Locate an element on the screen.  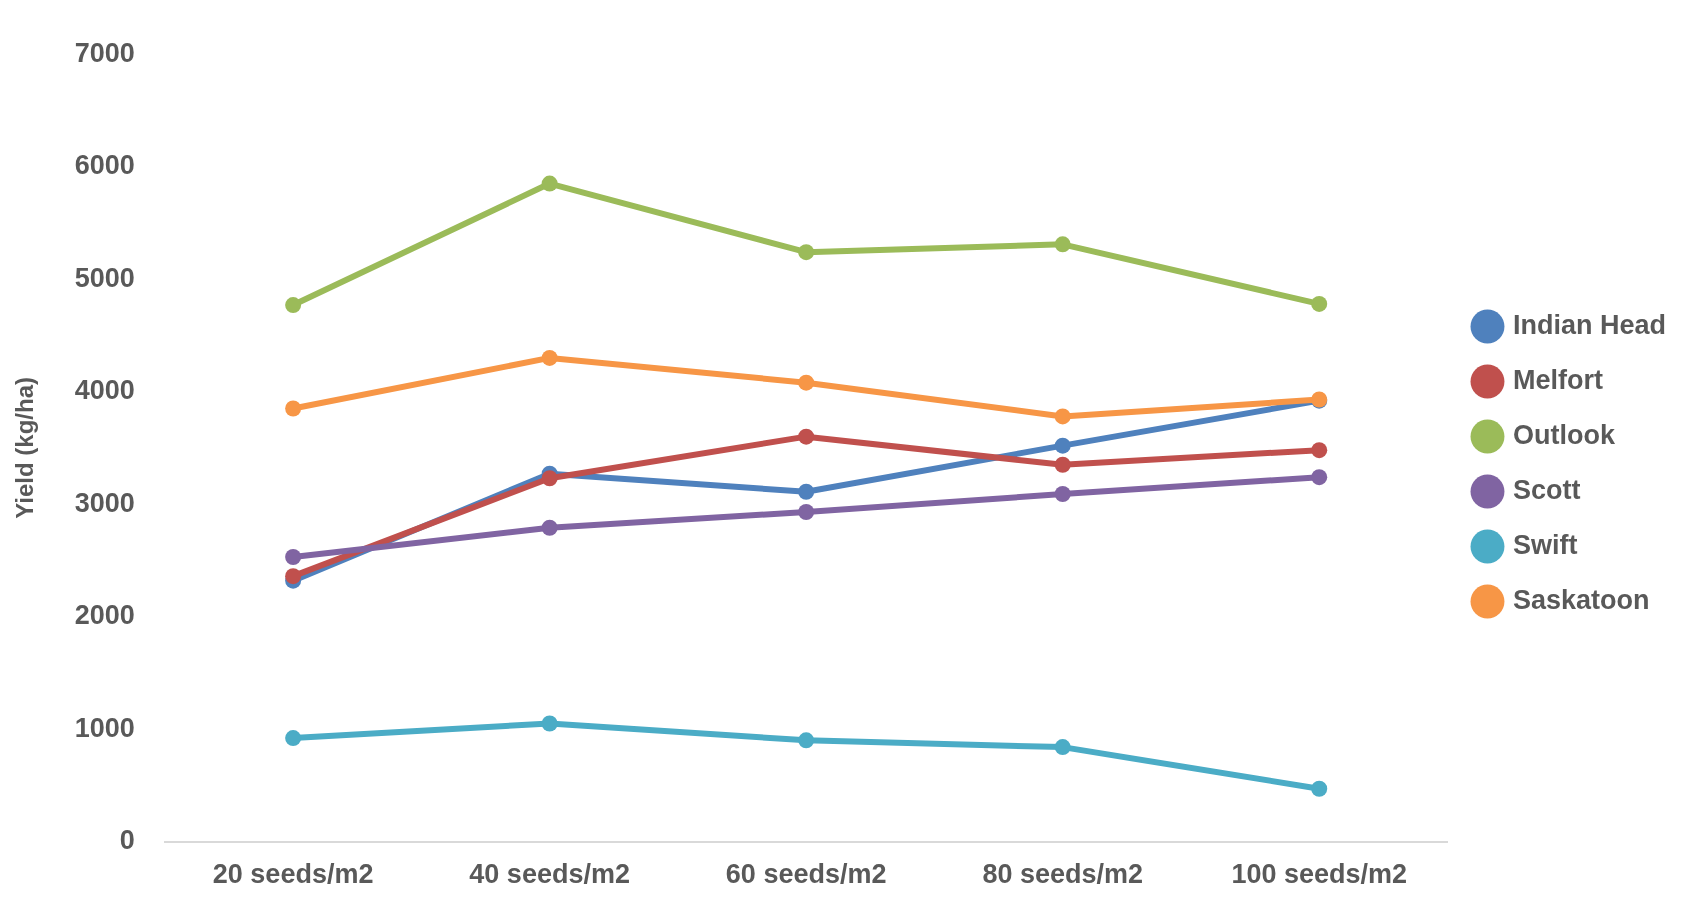
legend-label: Outlook is located at coordinates (1564, 434).